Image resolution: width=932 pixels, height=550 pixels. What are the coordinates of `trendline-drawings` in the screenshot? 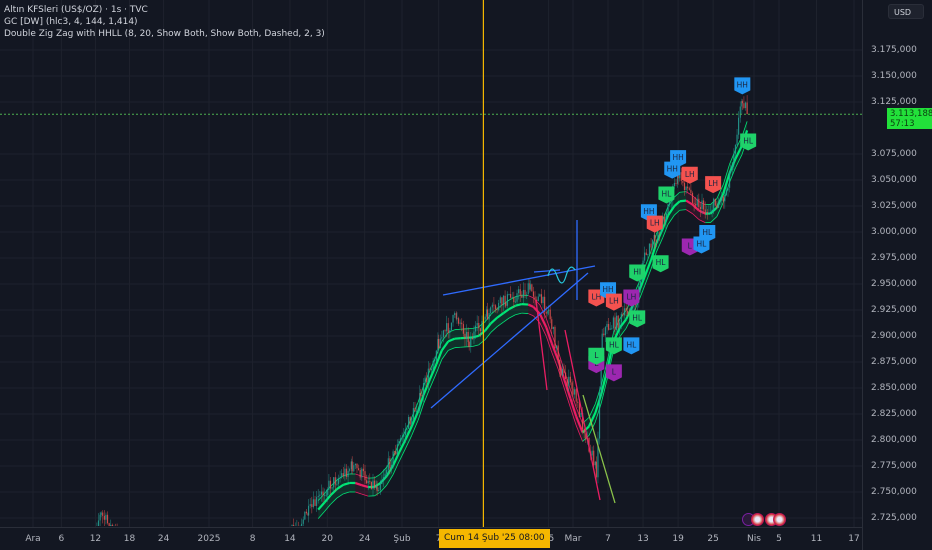 It's located at (523, 362).